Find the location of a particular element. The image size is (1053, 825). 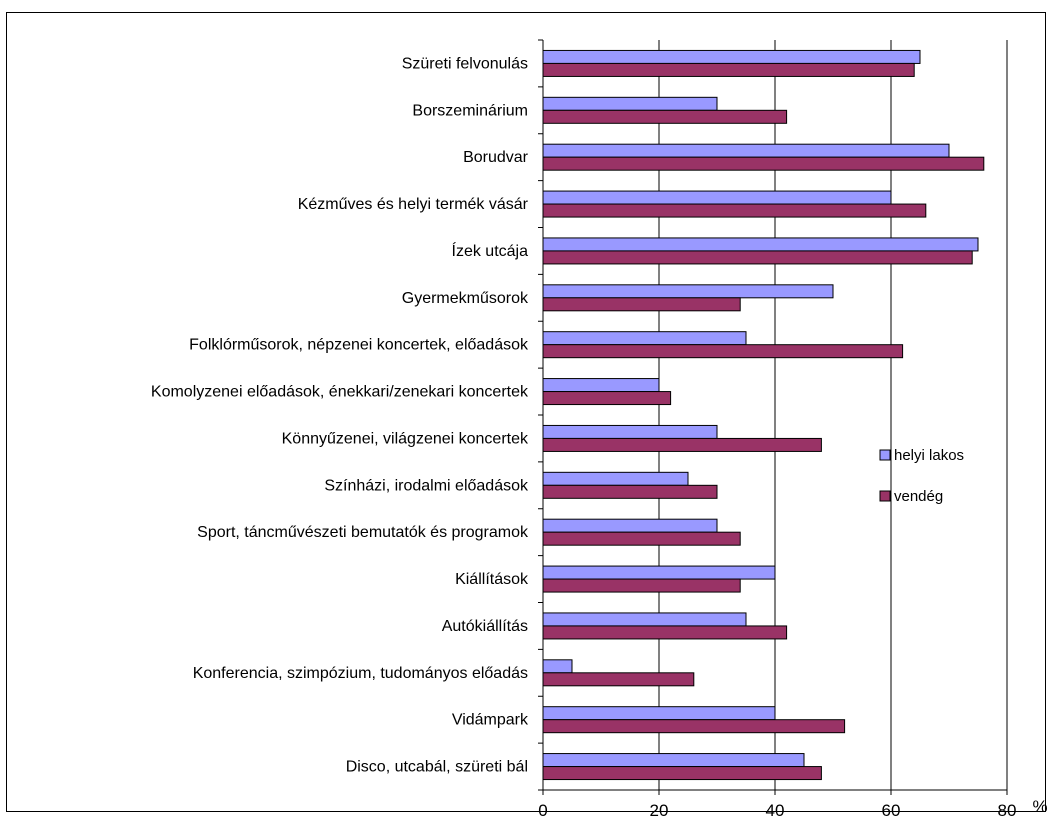

legend-label: vendég is located at coordinates (918, 496).